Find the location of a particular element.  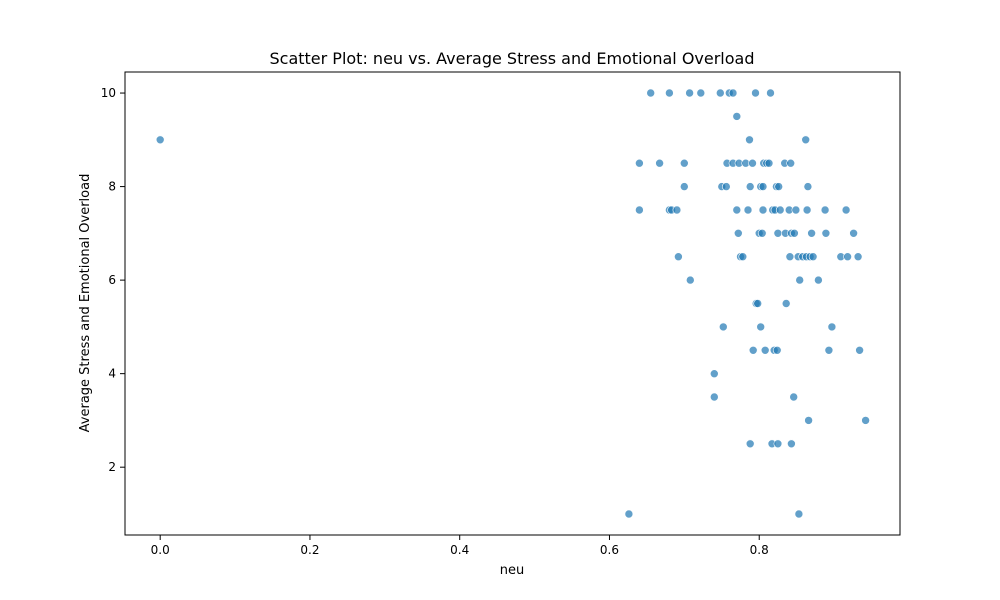

x-axis-label: neu is located at coordinates (512, 570).